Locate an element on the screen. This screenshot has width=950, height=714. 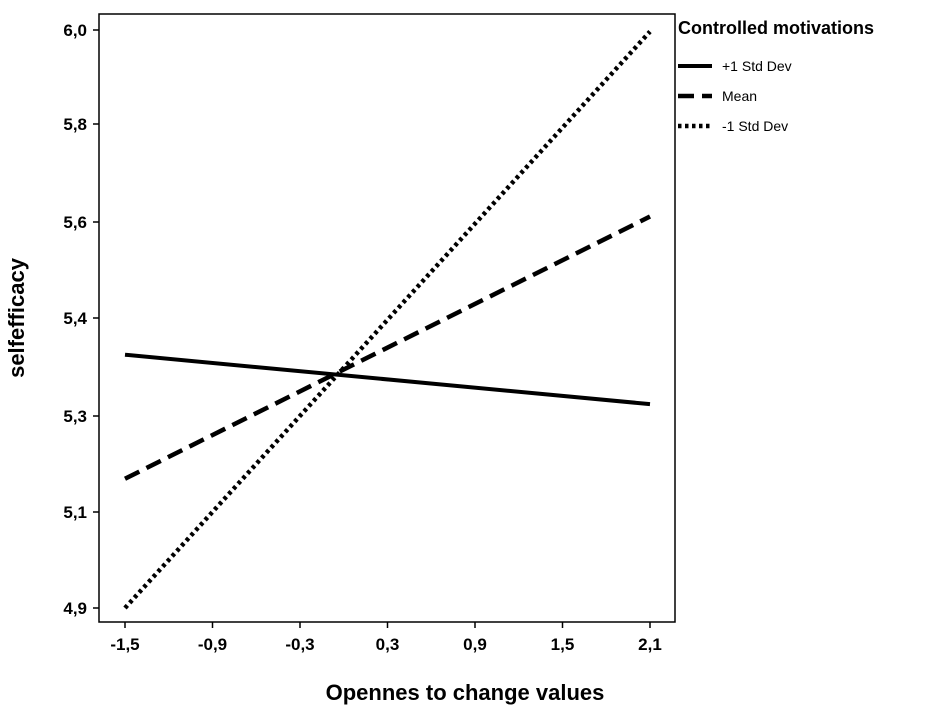
y-axis: 4,9 5,1 5,3 5,4 5,6 5,8 6,0 is located at coordinates (81, 319).